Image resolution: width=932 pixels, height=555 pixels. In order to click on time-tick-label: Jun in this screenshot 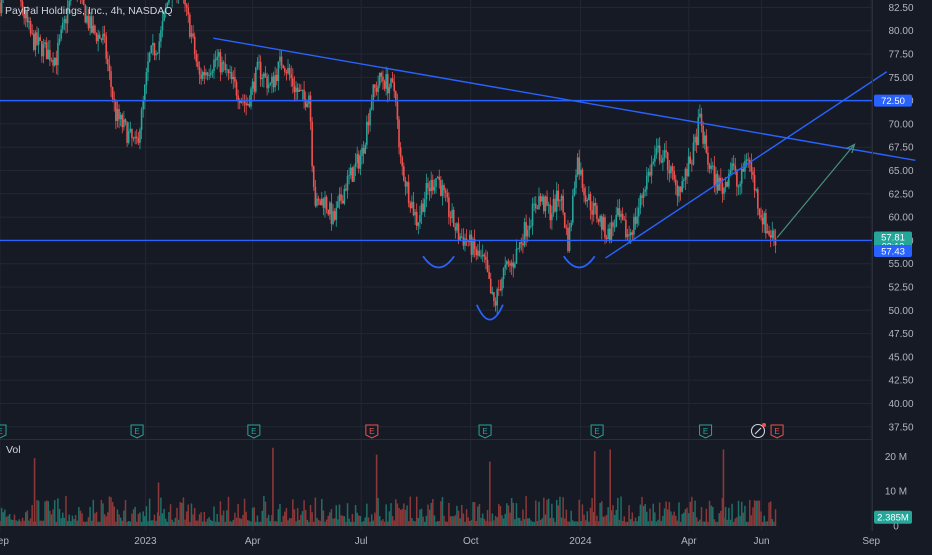, I will do `click(762, 541)`.